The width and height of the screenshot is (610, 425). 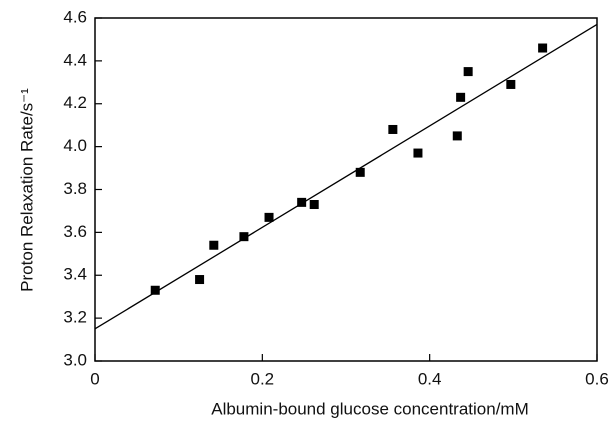 What do you see at coordinates (75, 16) in the screenshot?
I see `y-tick-label: 4.6` at bounding box center [75, 16].